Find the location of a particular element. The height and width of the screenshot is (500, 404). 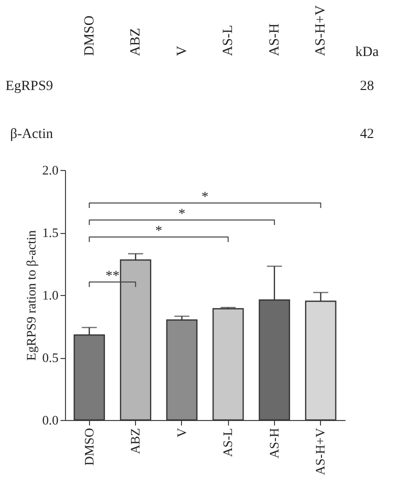

text: β-Actin is located at coordinates (31, 134).